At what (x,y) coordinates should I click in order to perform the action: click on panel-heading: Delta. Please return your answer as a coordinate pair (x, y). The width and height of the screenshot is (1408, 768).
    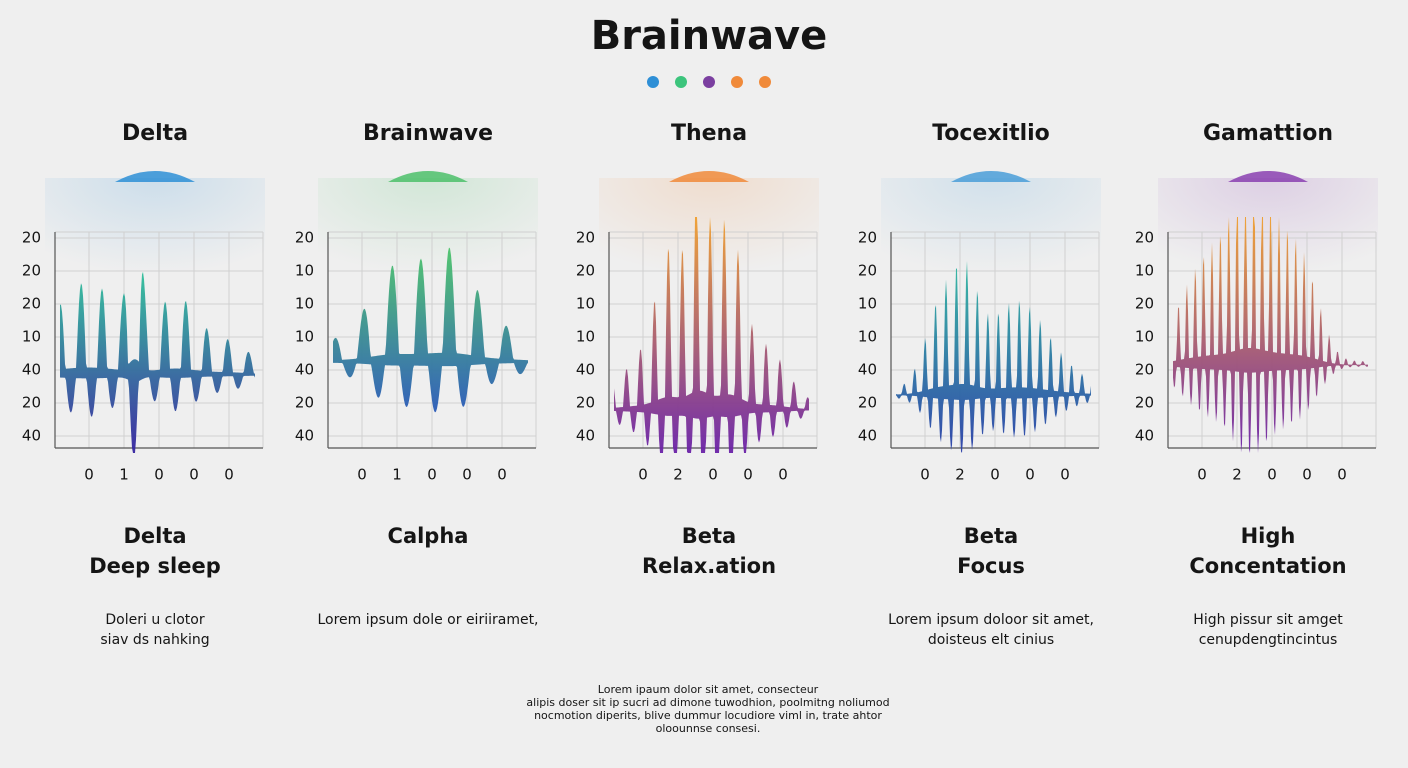
    Looking at the image, I should click on (155, 133).